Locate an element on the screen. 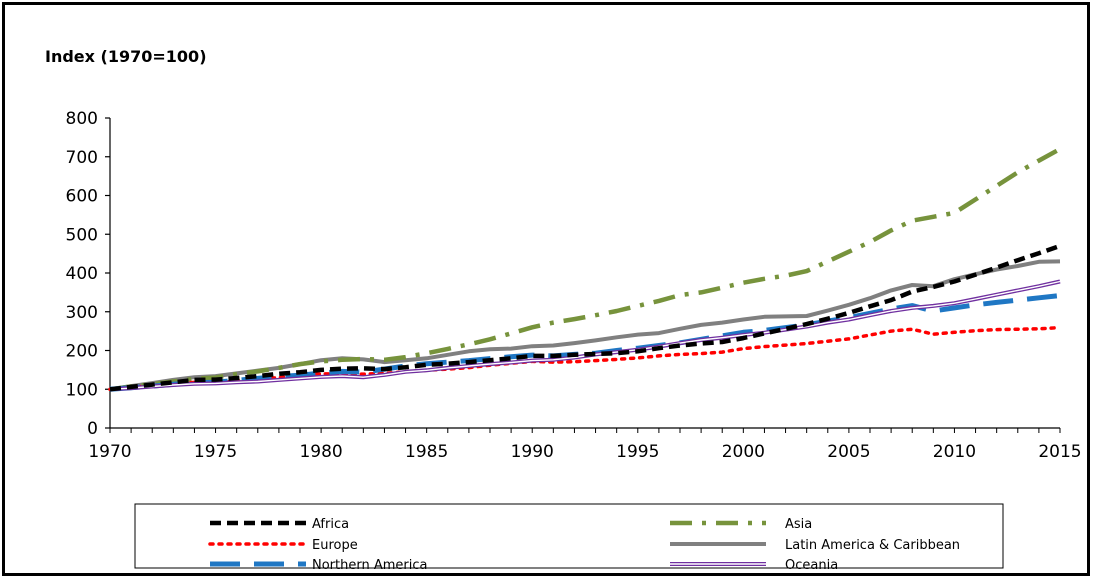 This screenshot has width=1096, height=582. legend-label: Europe is located at coordinates (335, 545).